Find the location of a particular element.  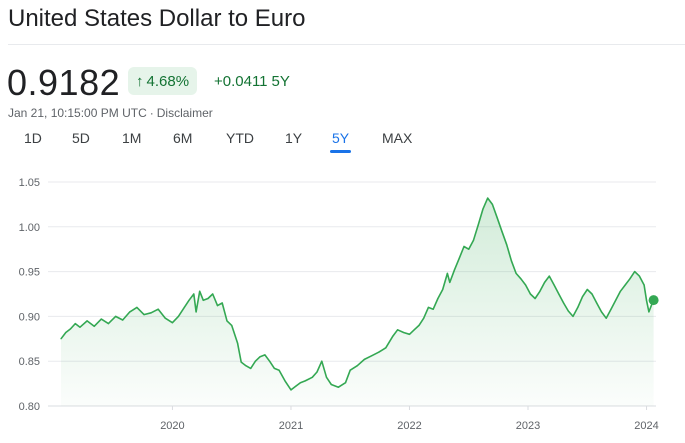

tab-1d: 1D is located at coordinates (33, 138).